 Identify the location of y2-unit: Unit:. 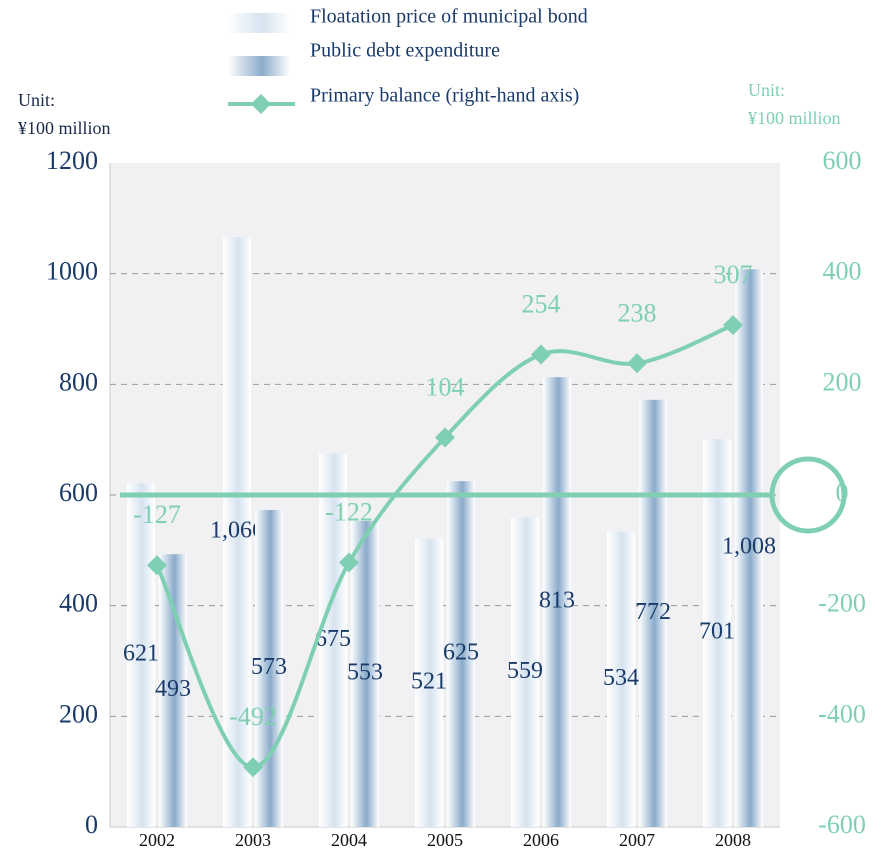
(766, 90).